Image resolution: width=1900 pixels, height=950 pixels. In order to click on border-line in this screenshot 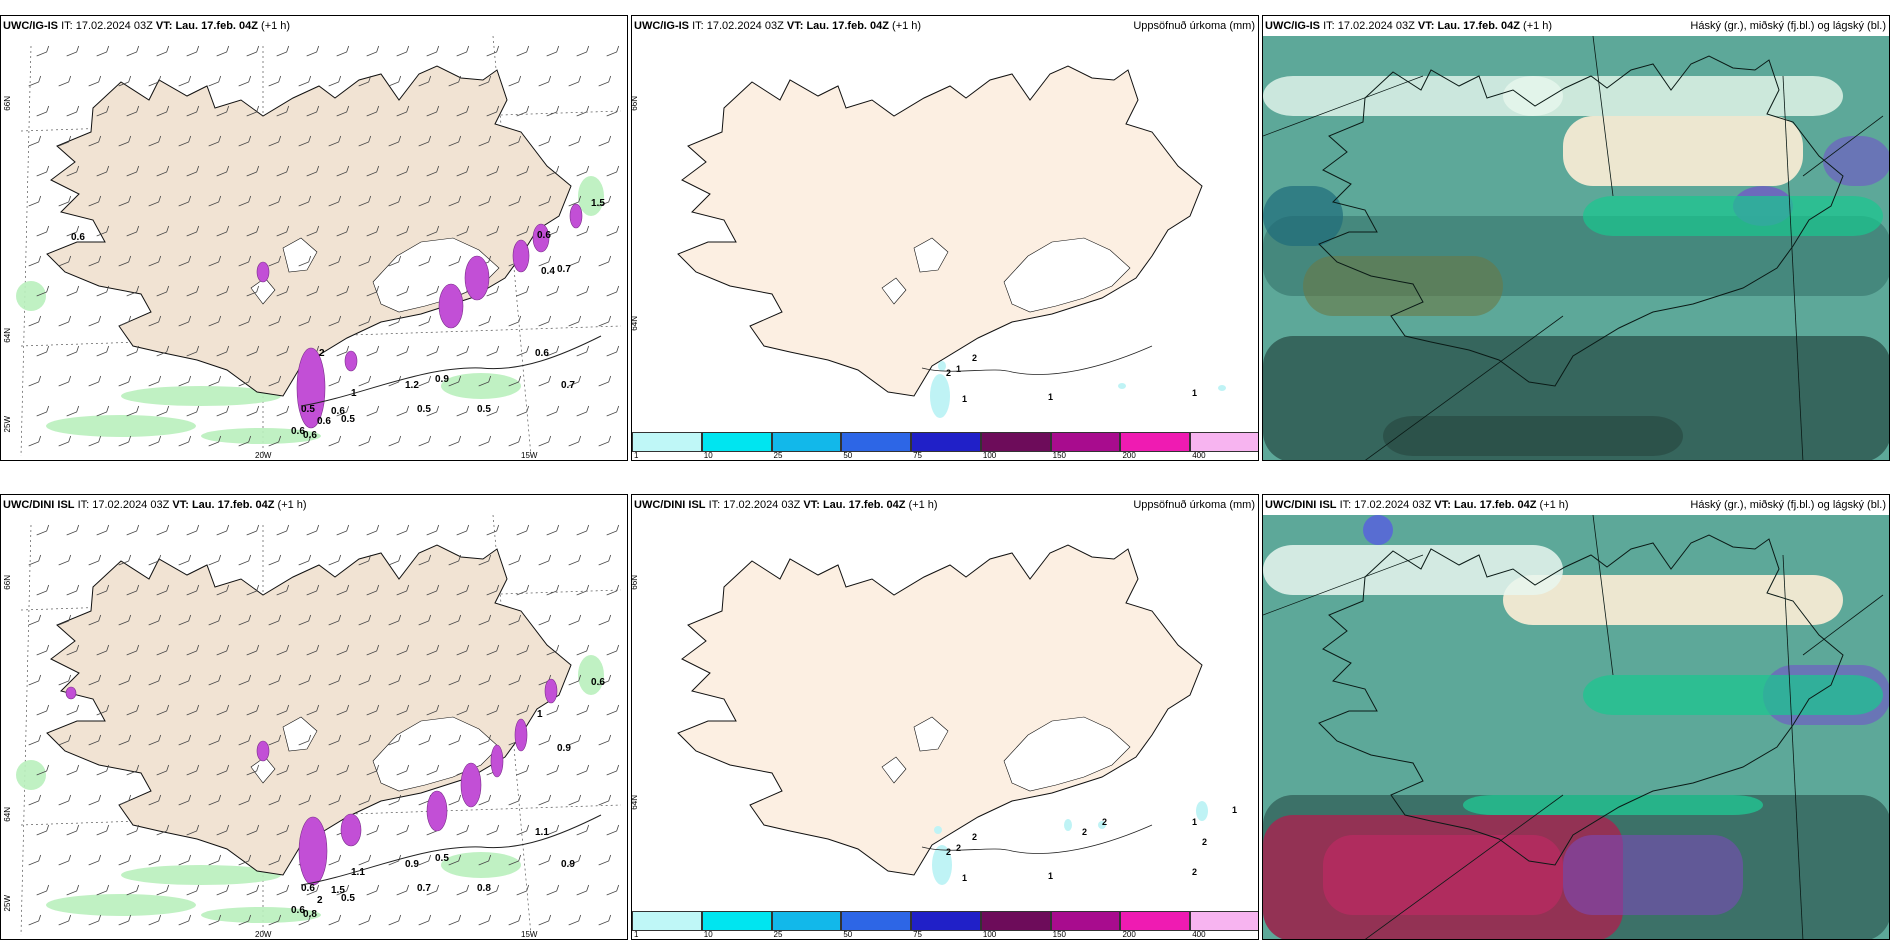, I will do `click(1843, 146)`.